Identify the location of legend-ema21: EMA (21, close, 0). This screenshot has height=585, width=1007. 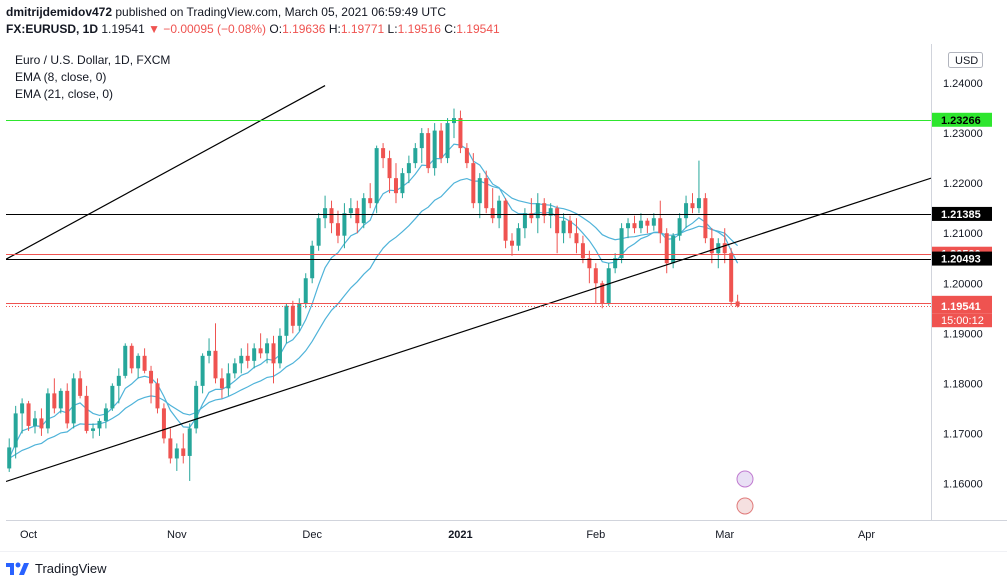
(64, 94).